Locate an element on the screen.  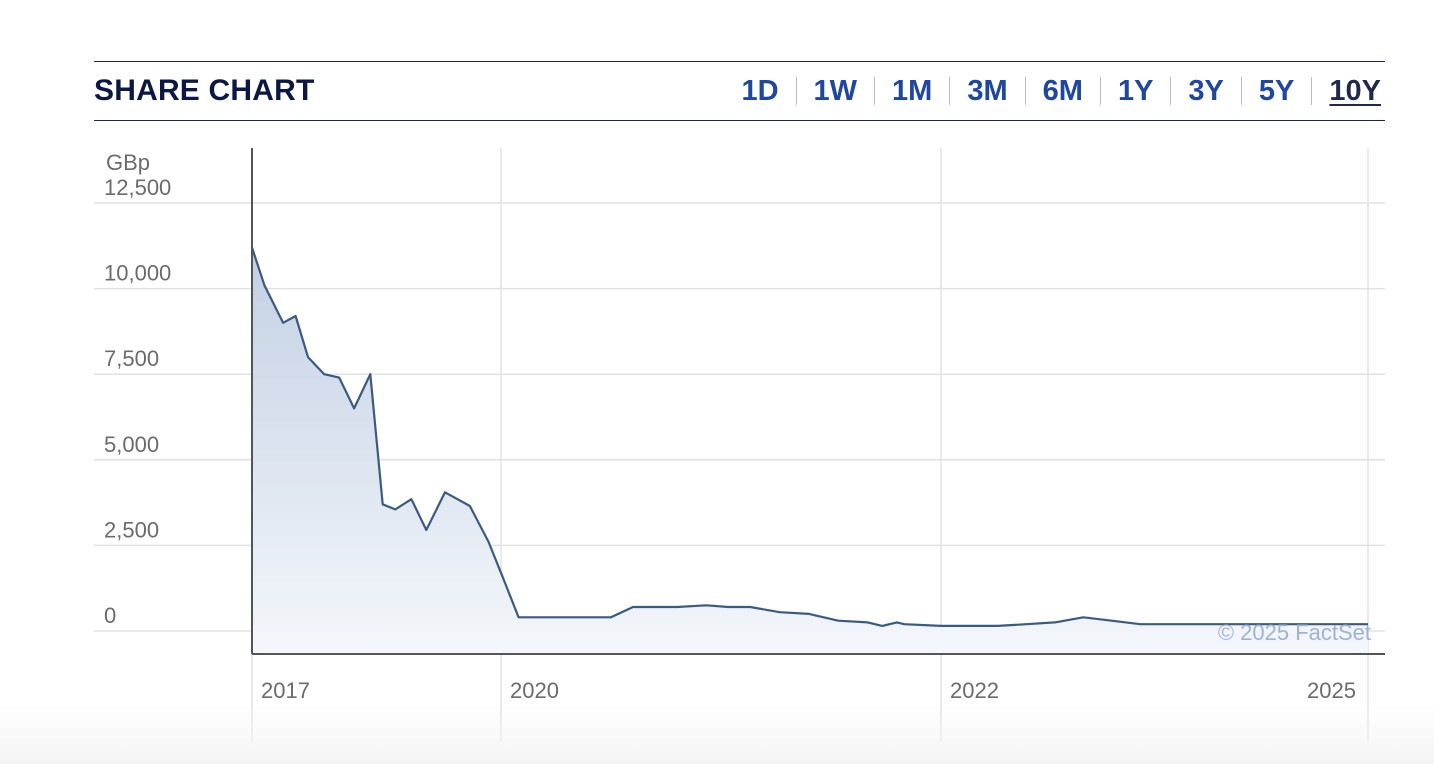
y-tick-label: 12,500 is located at coordinates (137, 187).